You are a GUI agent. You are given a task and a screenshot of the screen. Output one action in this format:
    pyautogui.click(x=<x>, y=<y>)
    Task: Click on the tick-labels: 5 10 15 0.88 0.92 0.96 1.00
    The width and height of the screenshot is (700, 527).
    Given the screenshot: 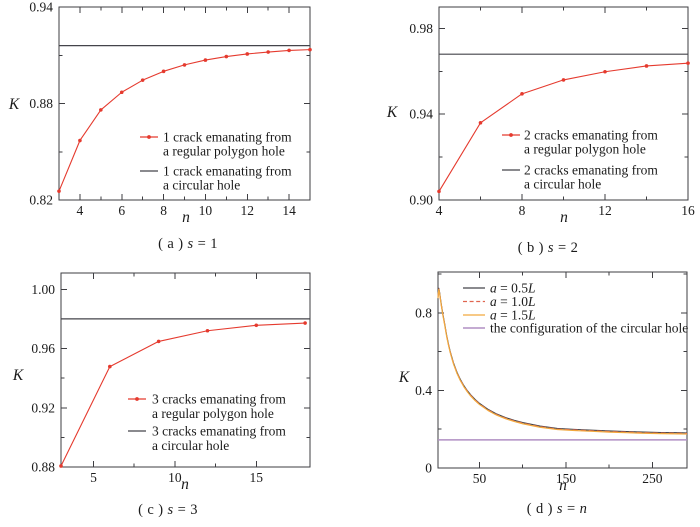 What is the action you would take?
    pyautogui.click(x=147, y=383)
    